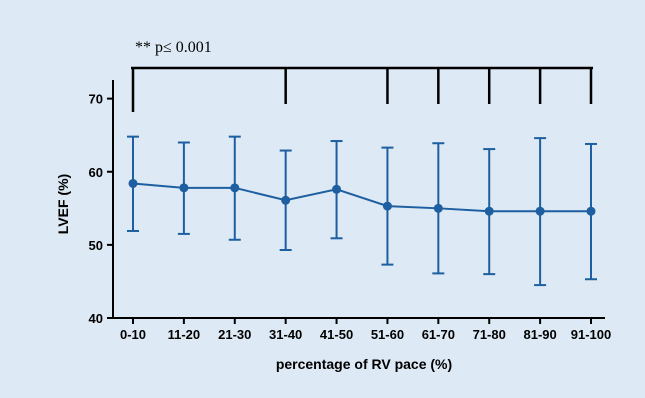  Describe the element at coordinates (184, 334) in the screenshot. I see `x-tick-label: 11-20` at that location.